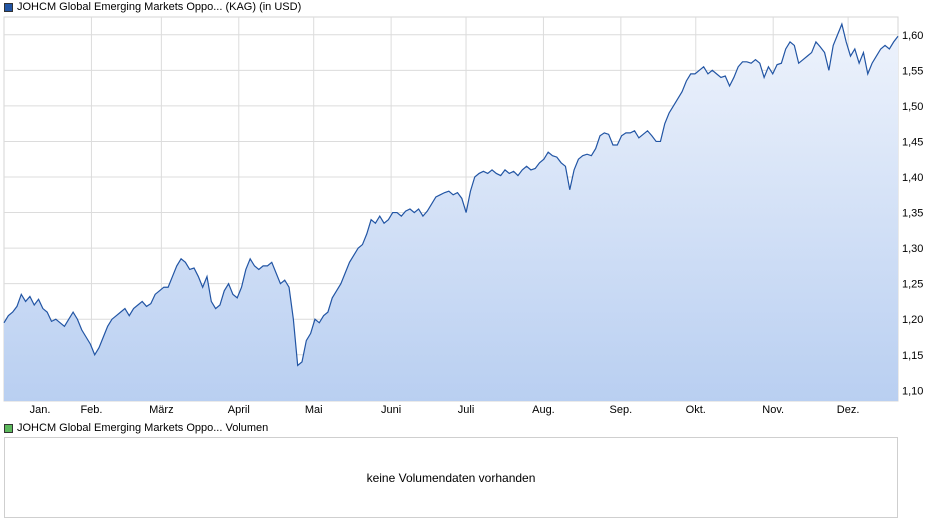  What do you see at coordinates (8, 7) in the screenshot?
I see `price-legend-swatch` at bounding box center [8, 7].